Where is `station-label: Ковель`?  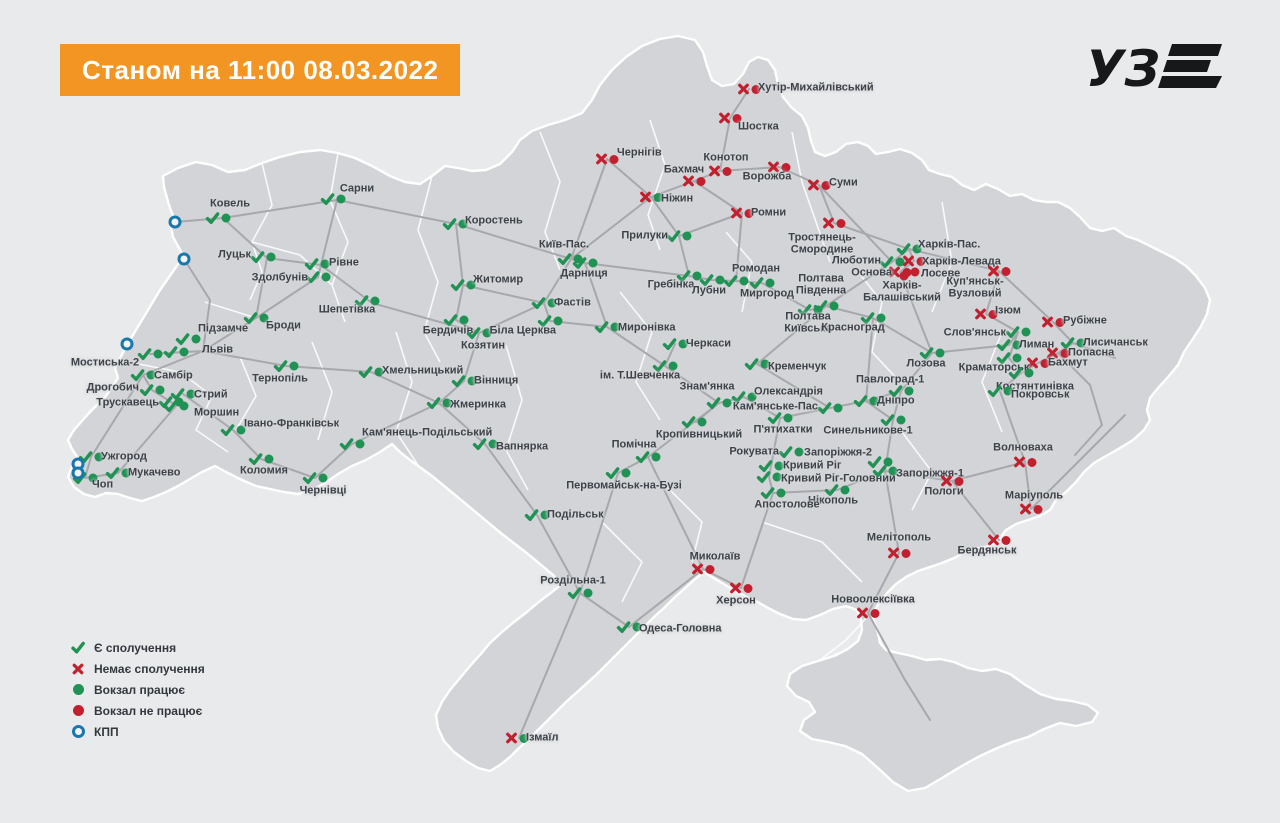
station-label: Ковель is located at coordinates (230, 203).